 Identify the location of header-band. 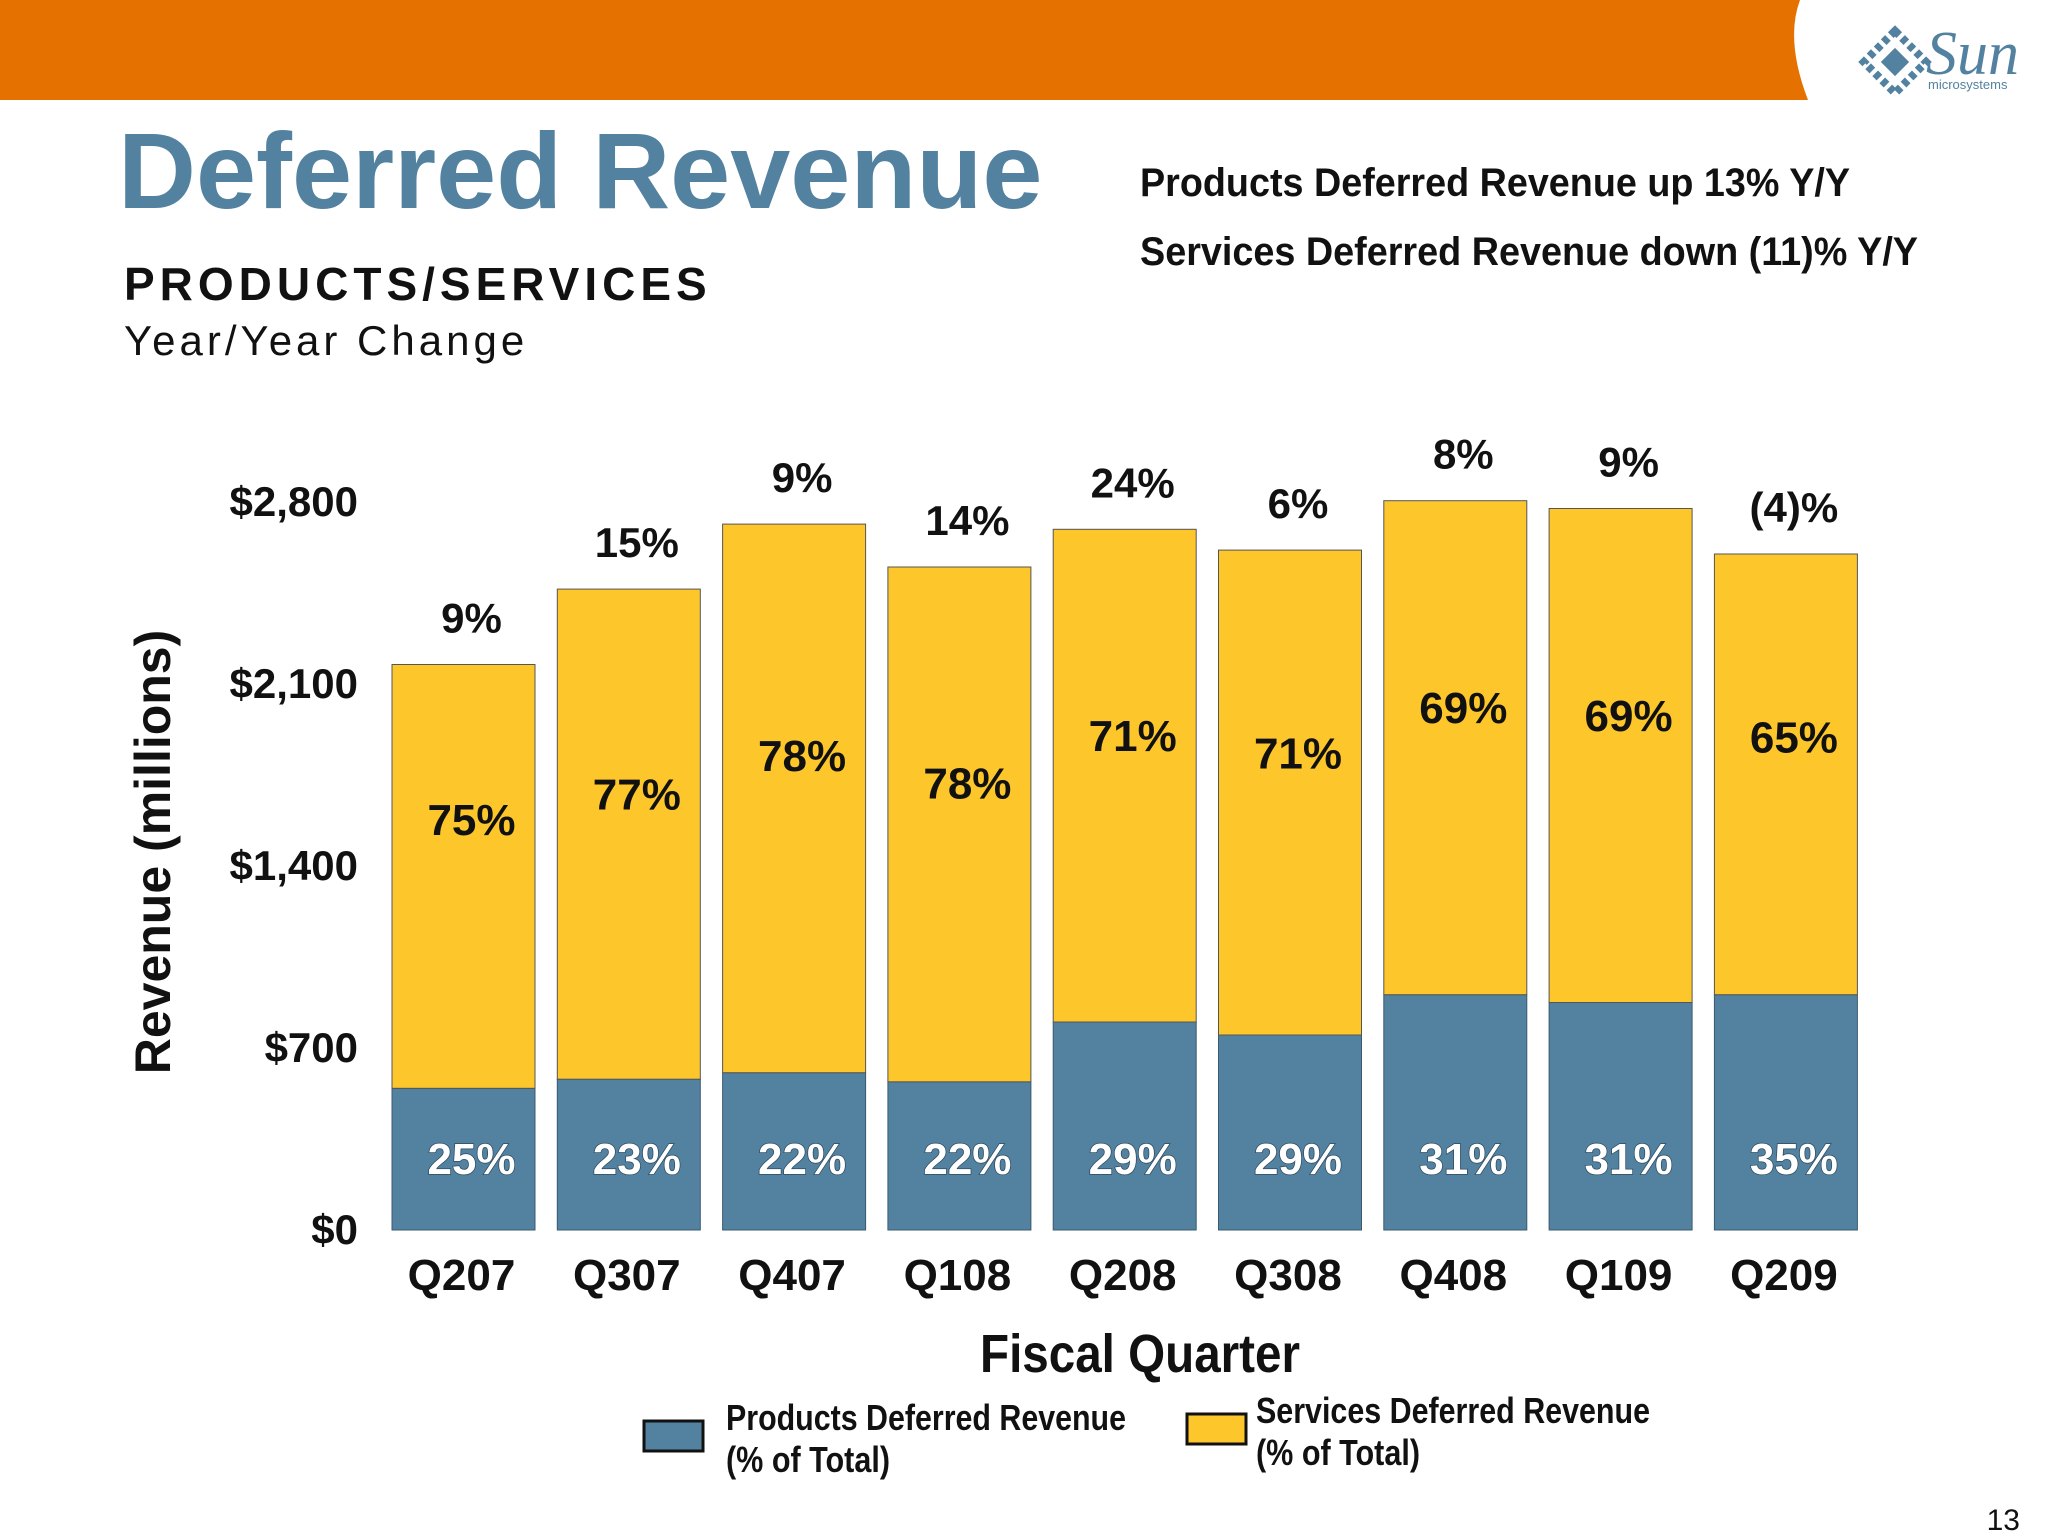
(904, 50).